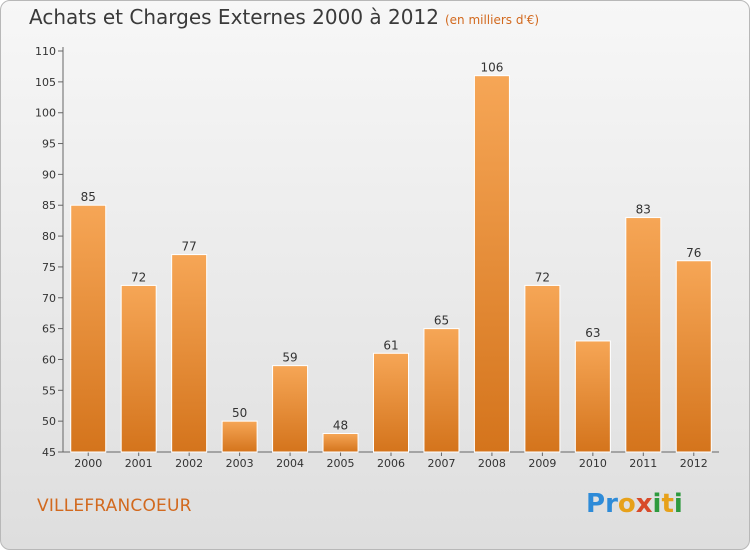 This screenshot has height=550, width=750. What do you see at coordinates (391, 402) in the screenshot?
I see `bar-2006` at bounding box center [391, 402].